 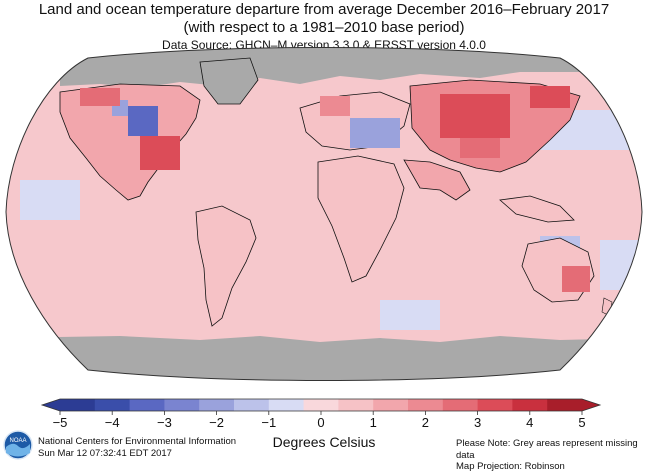 What do you see at coordinates (425, 422) in the screenshot?
I see `colorbar-tick-label: 2` at bounding box center [425, 422].